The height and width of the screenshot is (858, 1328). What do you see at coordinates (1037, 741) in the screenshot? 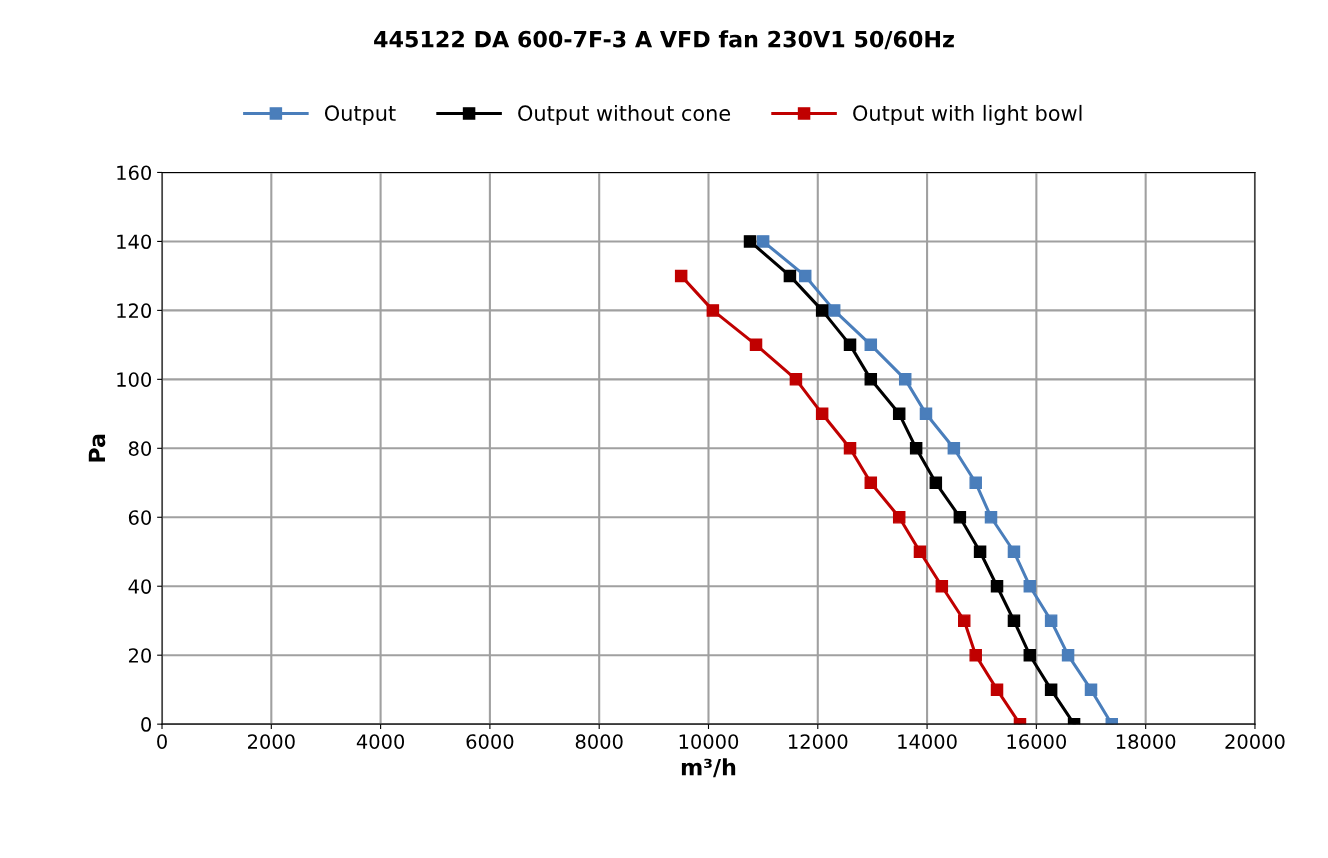
I see `x-tick-label: 16000` at bounding box center [1037, 741].